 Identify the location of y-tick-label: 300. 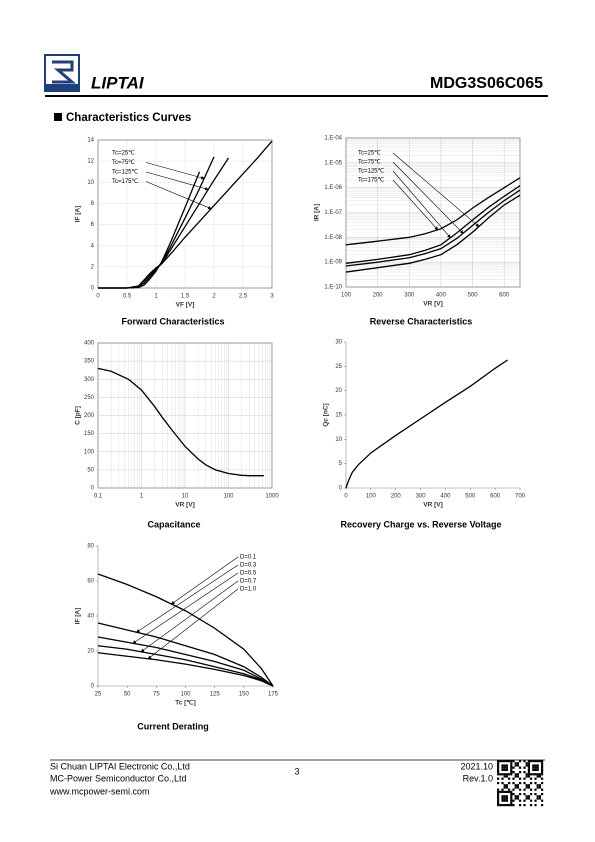
(89, 380).